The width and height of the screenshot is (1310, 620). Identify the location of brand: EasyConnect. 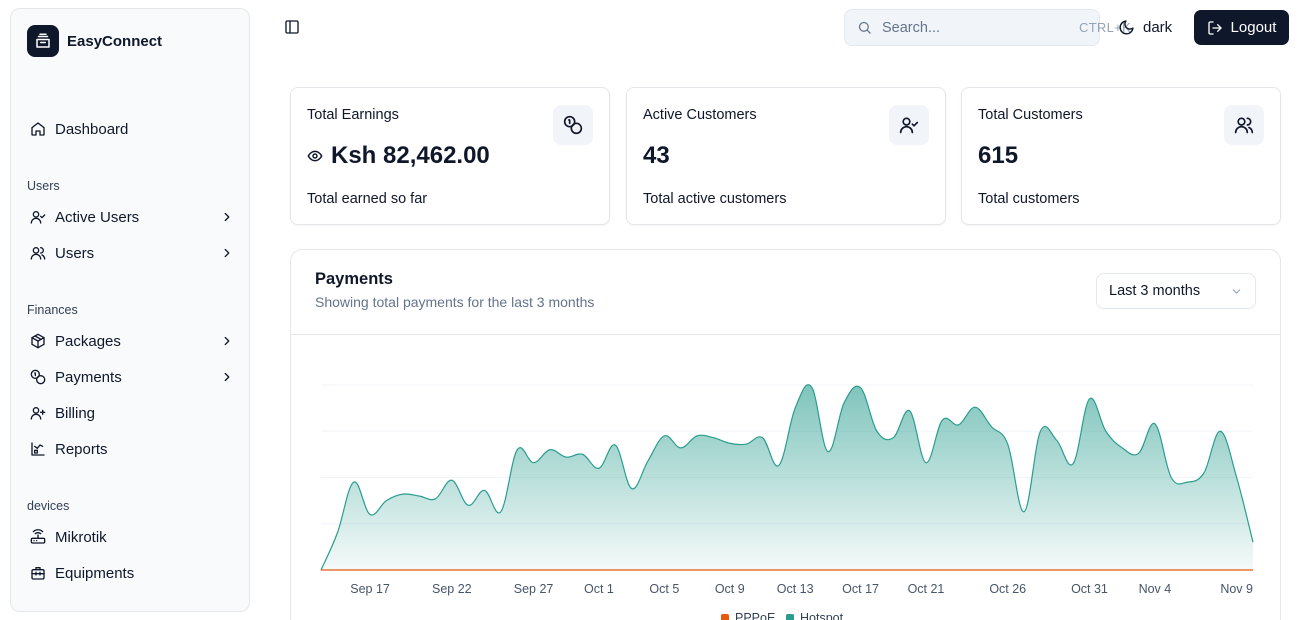
(94, 41).